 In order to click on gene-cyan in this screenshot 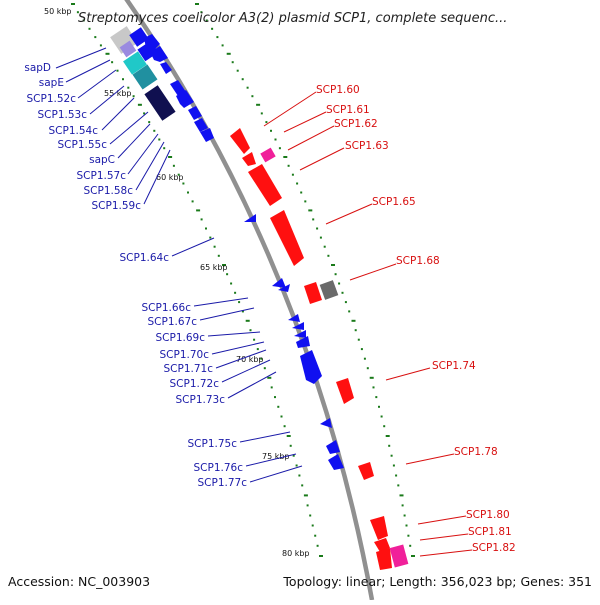, I will do `click(135, 63)`.